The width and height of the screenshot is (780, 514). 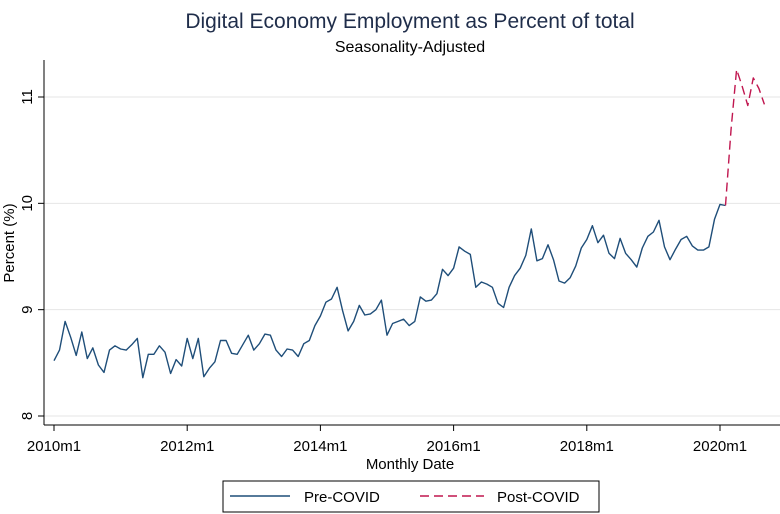 I want to click on legend: Pre-COVID Post-COVID, so click(x=411, y=496).